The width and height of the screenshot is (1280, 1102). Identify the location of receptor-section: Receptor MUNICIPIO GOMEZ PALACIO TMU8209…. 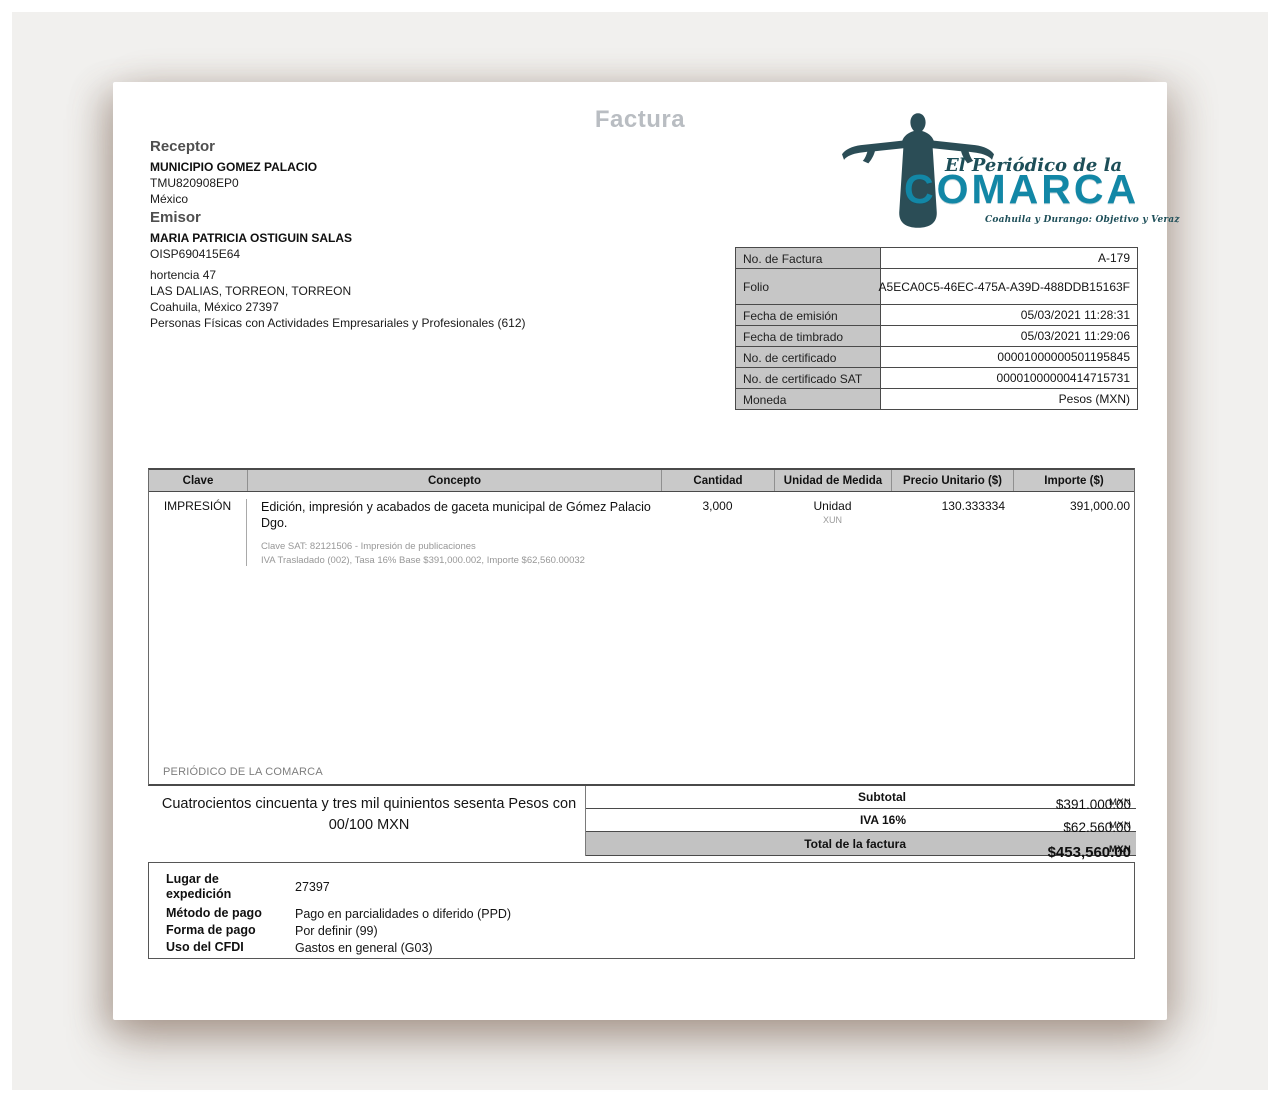
(430, 172).